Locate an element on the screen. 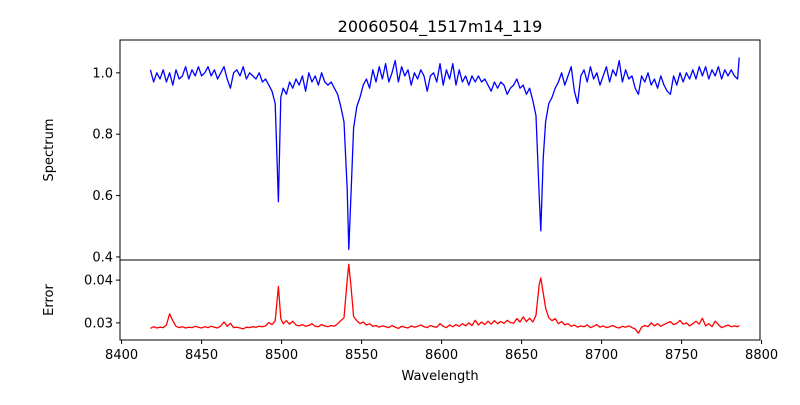 The width and height of the screenshot is (800, 405). x-tick-label: 8650 is located at coordinates (521, 355).